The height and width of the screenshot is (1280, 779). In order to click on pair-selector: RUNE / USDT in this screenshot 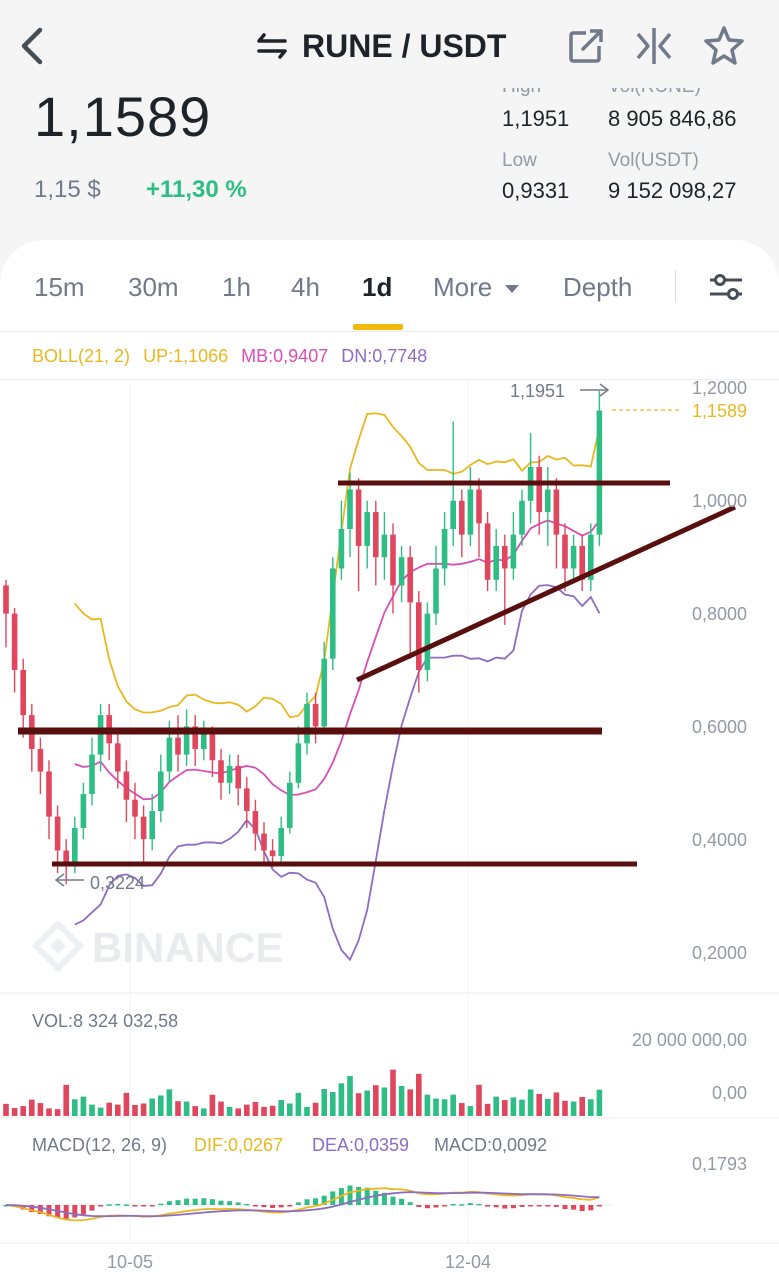, I will do `click(381, 46)`.